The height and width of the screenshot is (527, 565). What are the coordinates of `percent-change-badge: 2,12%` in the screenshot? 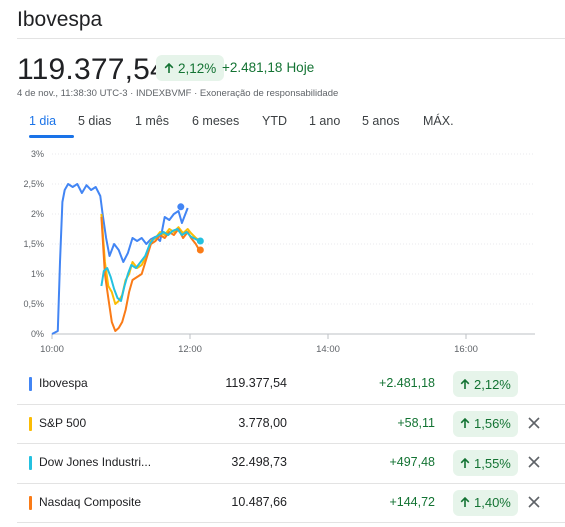 It's located at (190, 68).